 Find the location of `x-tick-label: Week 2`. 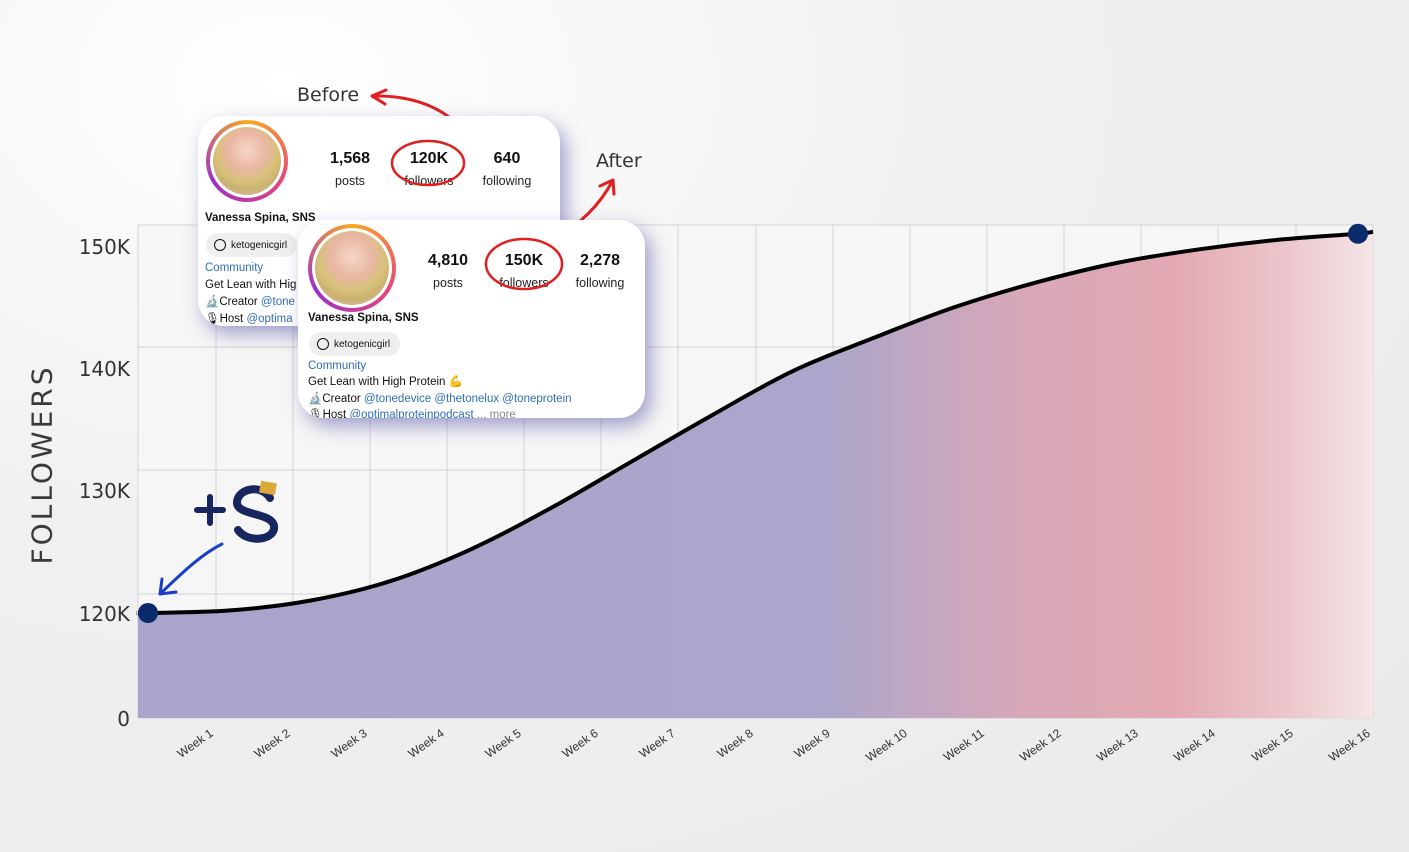

x-tick-label: Week 2 is located at coordinates (272, 743).